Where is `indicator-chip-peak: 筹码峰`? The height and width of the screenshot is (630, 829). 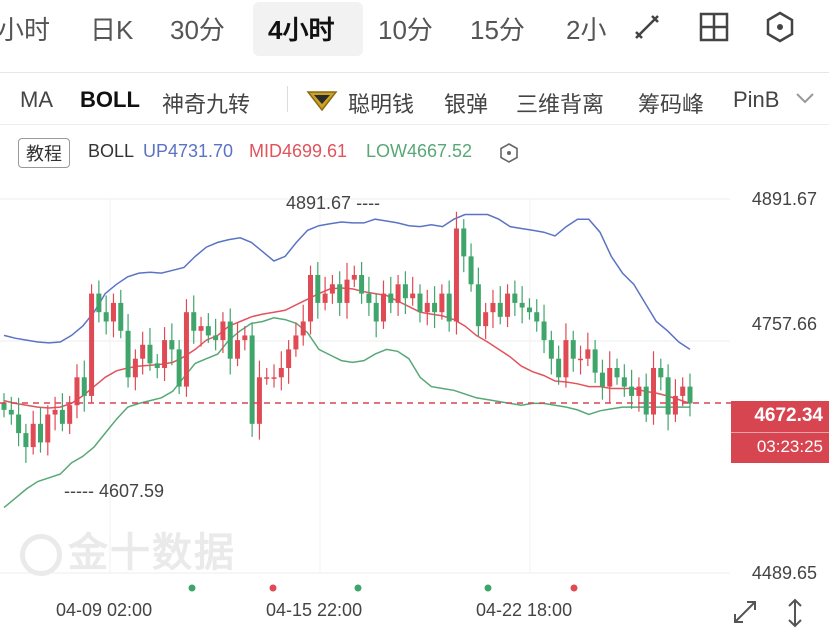
indicator-chip-peak: 筹码峰 is located at coordinates (671, 104).